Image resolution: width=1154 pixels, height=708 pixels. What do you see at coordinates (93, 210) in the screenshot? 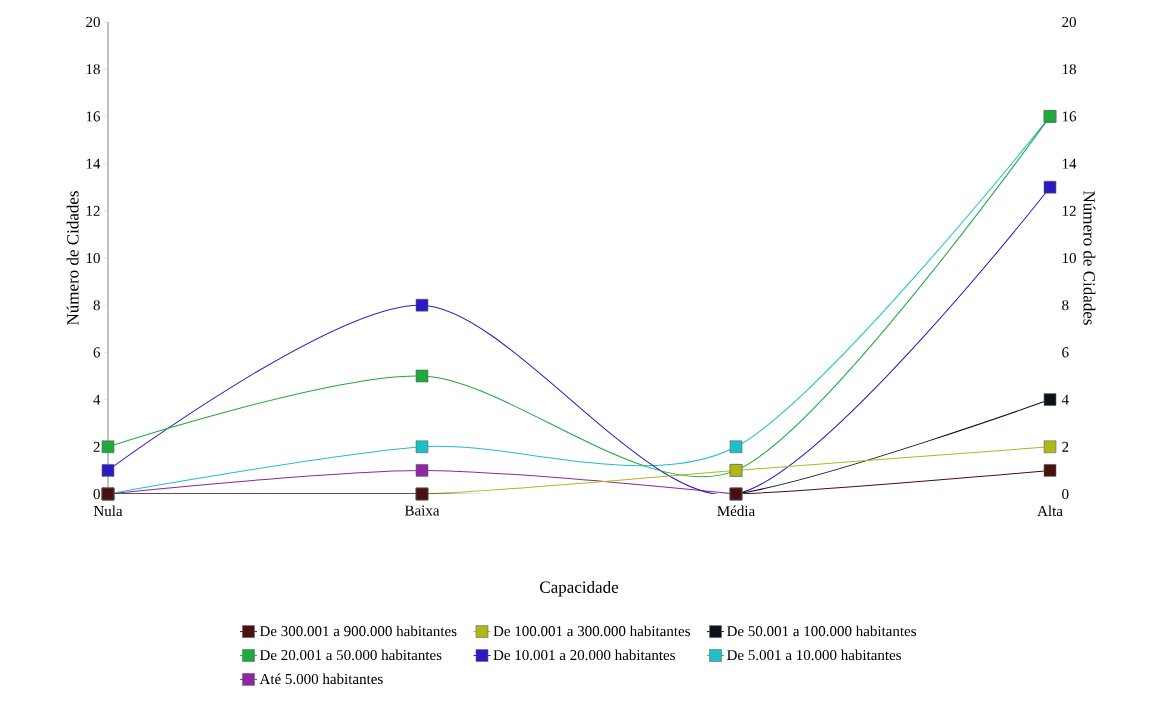
I see `y-tick-label: 12` at bounding box center [93, 210].